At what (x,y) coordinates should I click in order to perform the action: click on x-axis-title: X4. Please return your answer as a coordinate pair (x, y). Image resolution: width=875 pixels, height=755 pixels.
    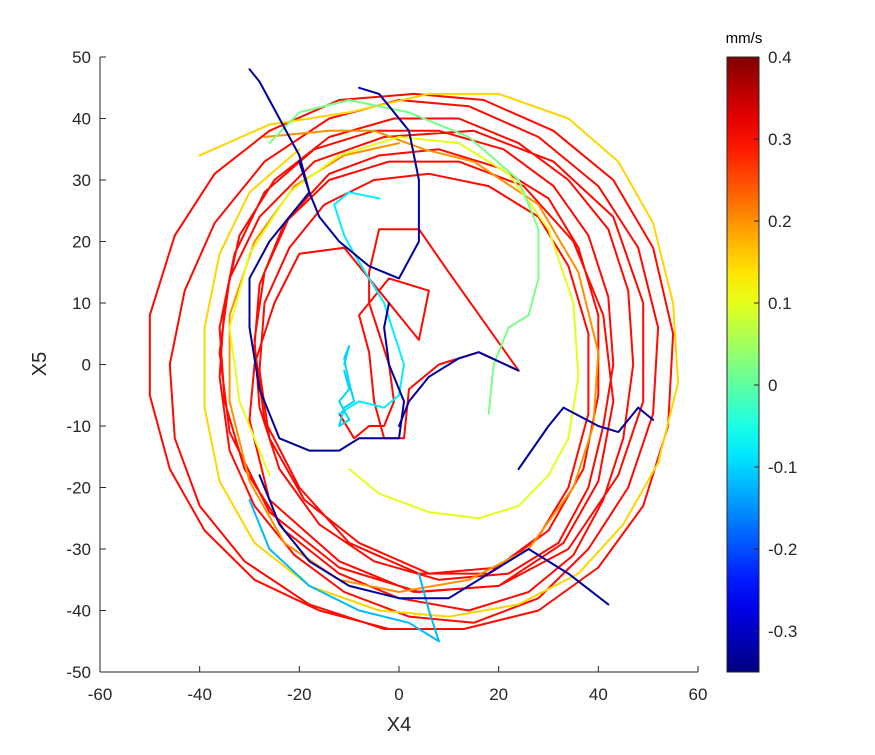
    Looking at the image, I should click on (399, 725).